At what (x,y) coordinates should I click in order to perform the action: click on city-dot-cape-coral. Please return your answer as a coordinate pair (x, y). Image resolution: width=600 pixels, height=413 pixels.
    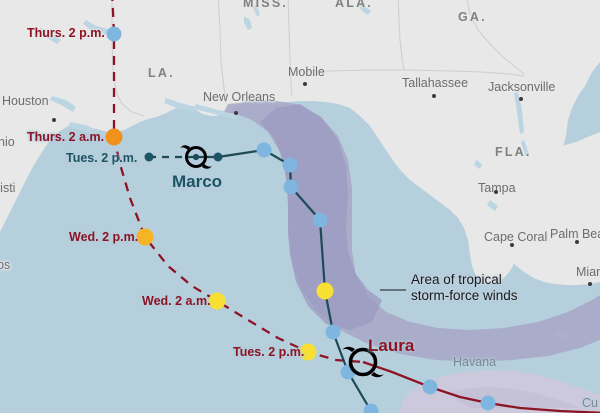
    Looking at the image, I should click on (512, 245).